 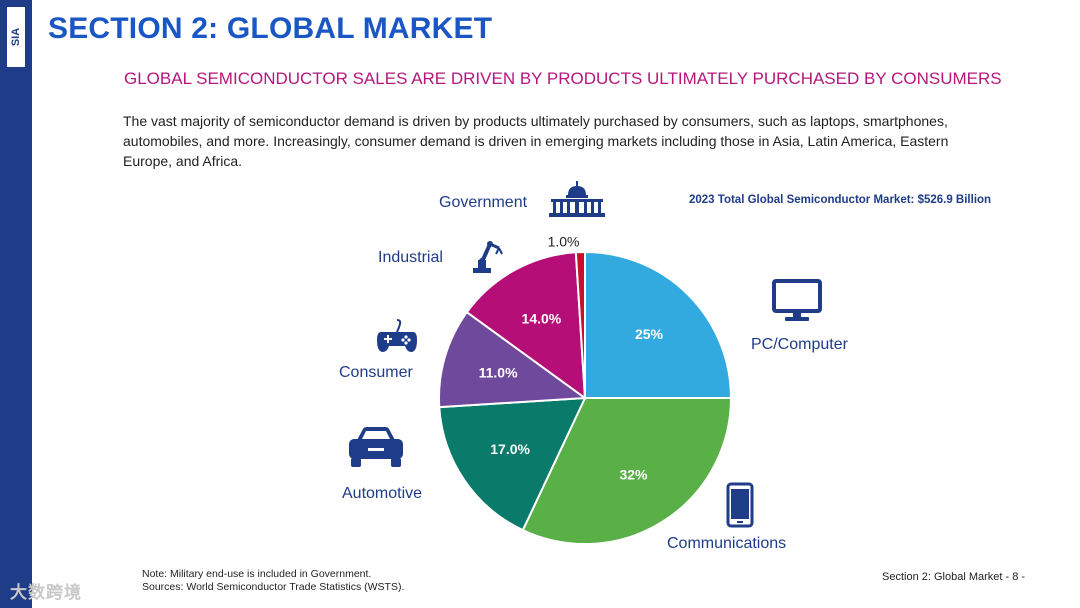 I want to click on slice-value-label: 14.0%, so click(x=542, y=319).